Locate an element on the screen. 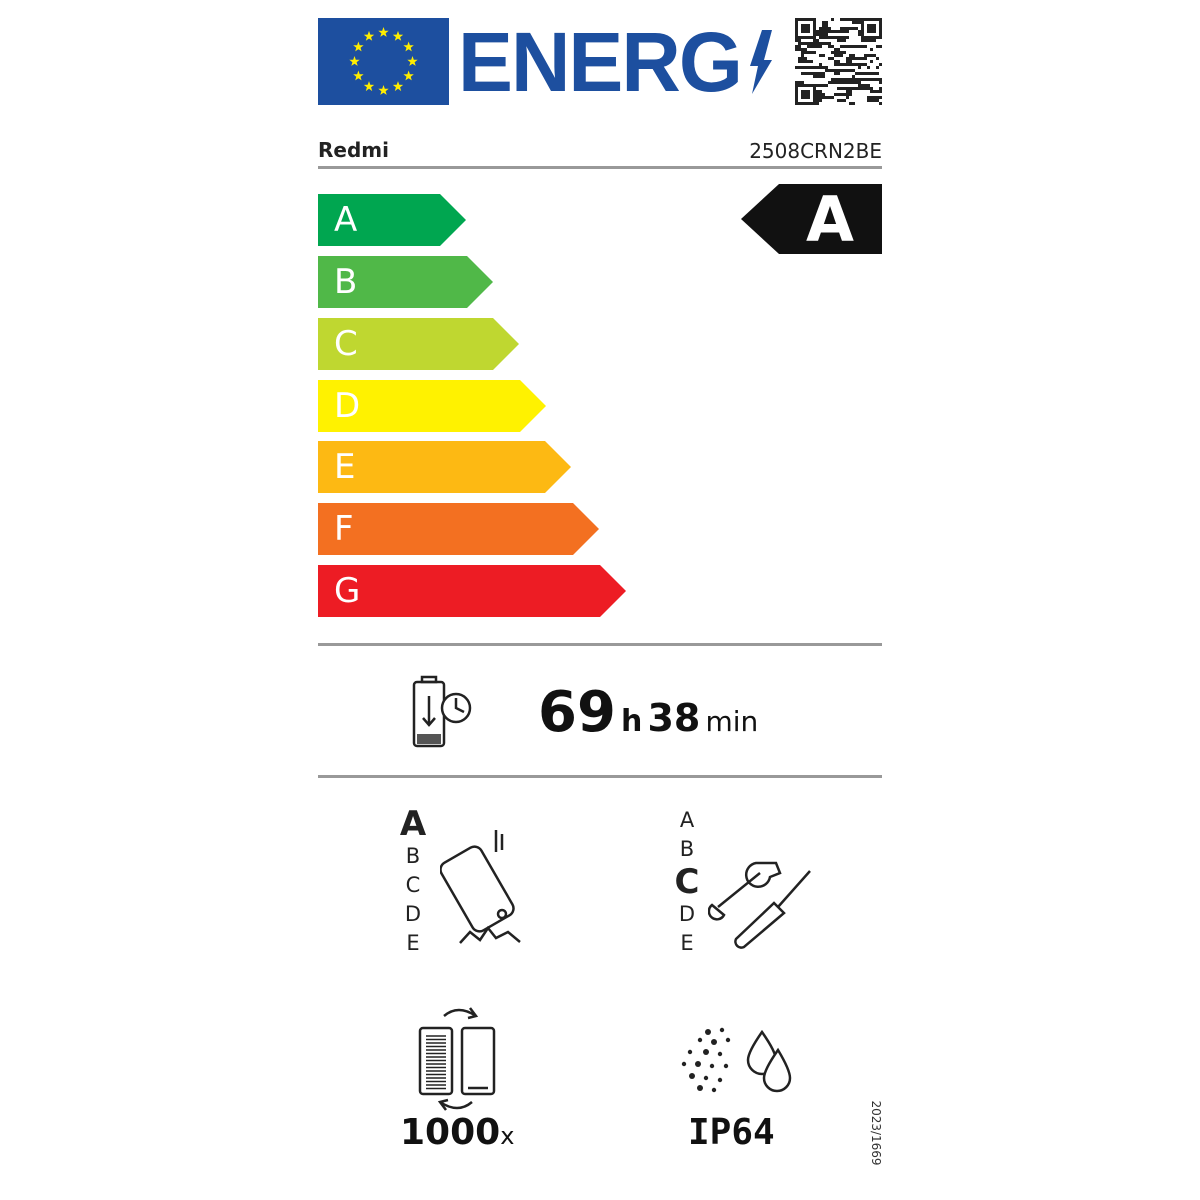 The image size is (1200, 1200). supplier-name: Redmi is located at coordinates (353, 150).